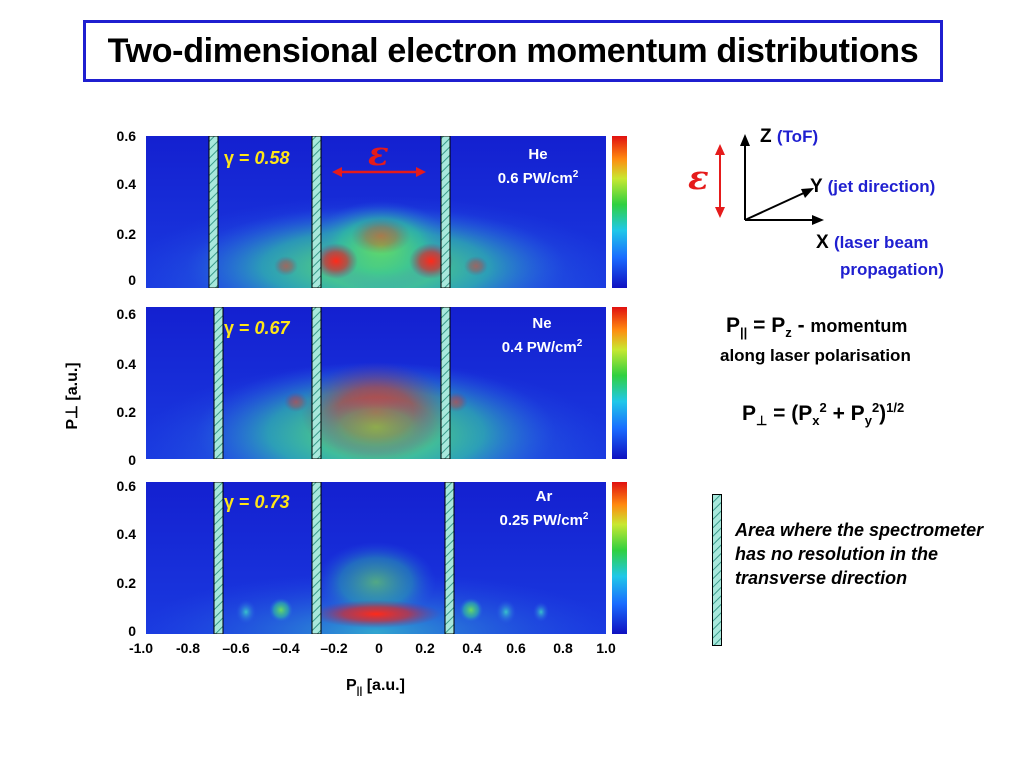 This screenshot has width=1024, height=768. What do you see at coordinates (542, 347) in the screenshot?
I see `intensity: 0.4 PW/cm2` at bounding box center [542, 347].